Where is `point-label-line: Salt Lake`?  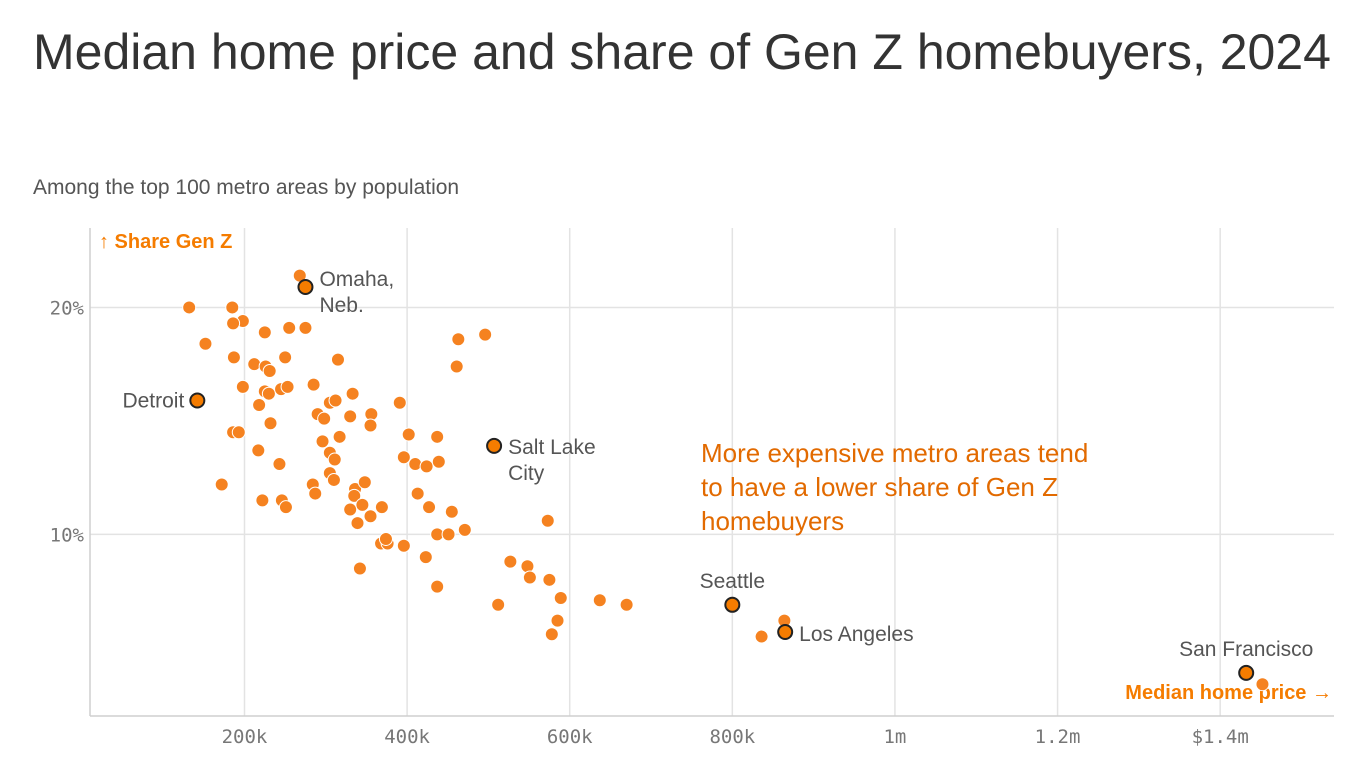
point-label-line: Salt Lake is located at coordinates (552, 447).